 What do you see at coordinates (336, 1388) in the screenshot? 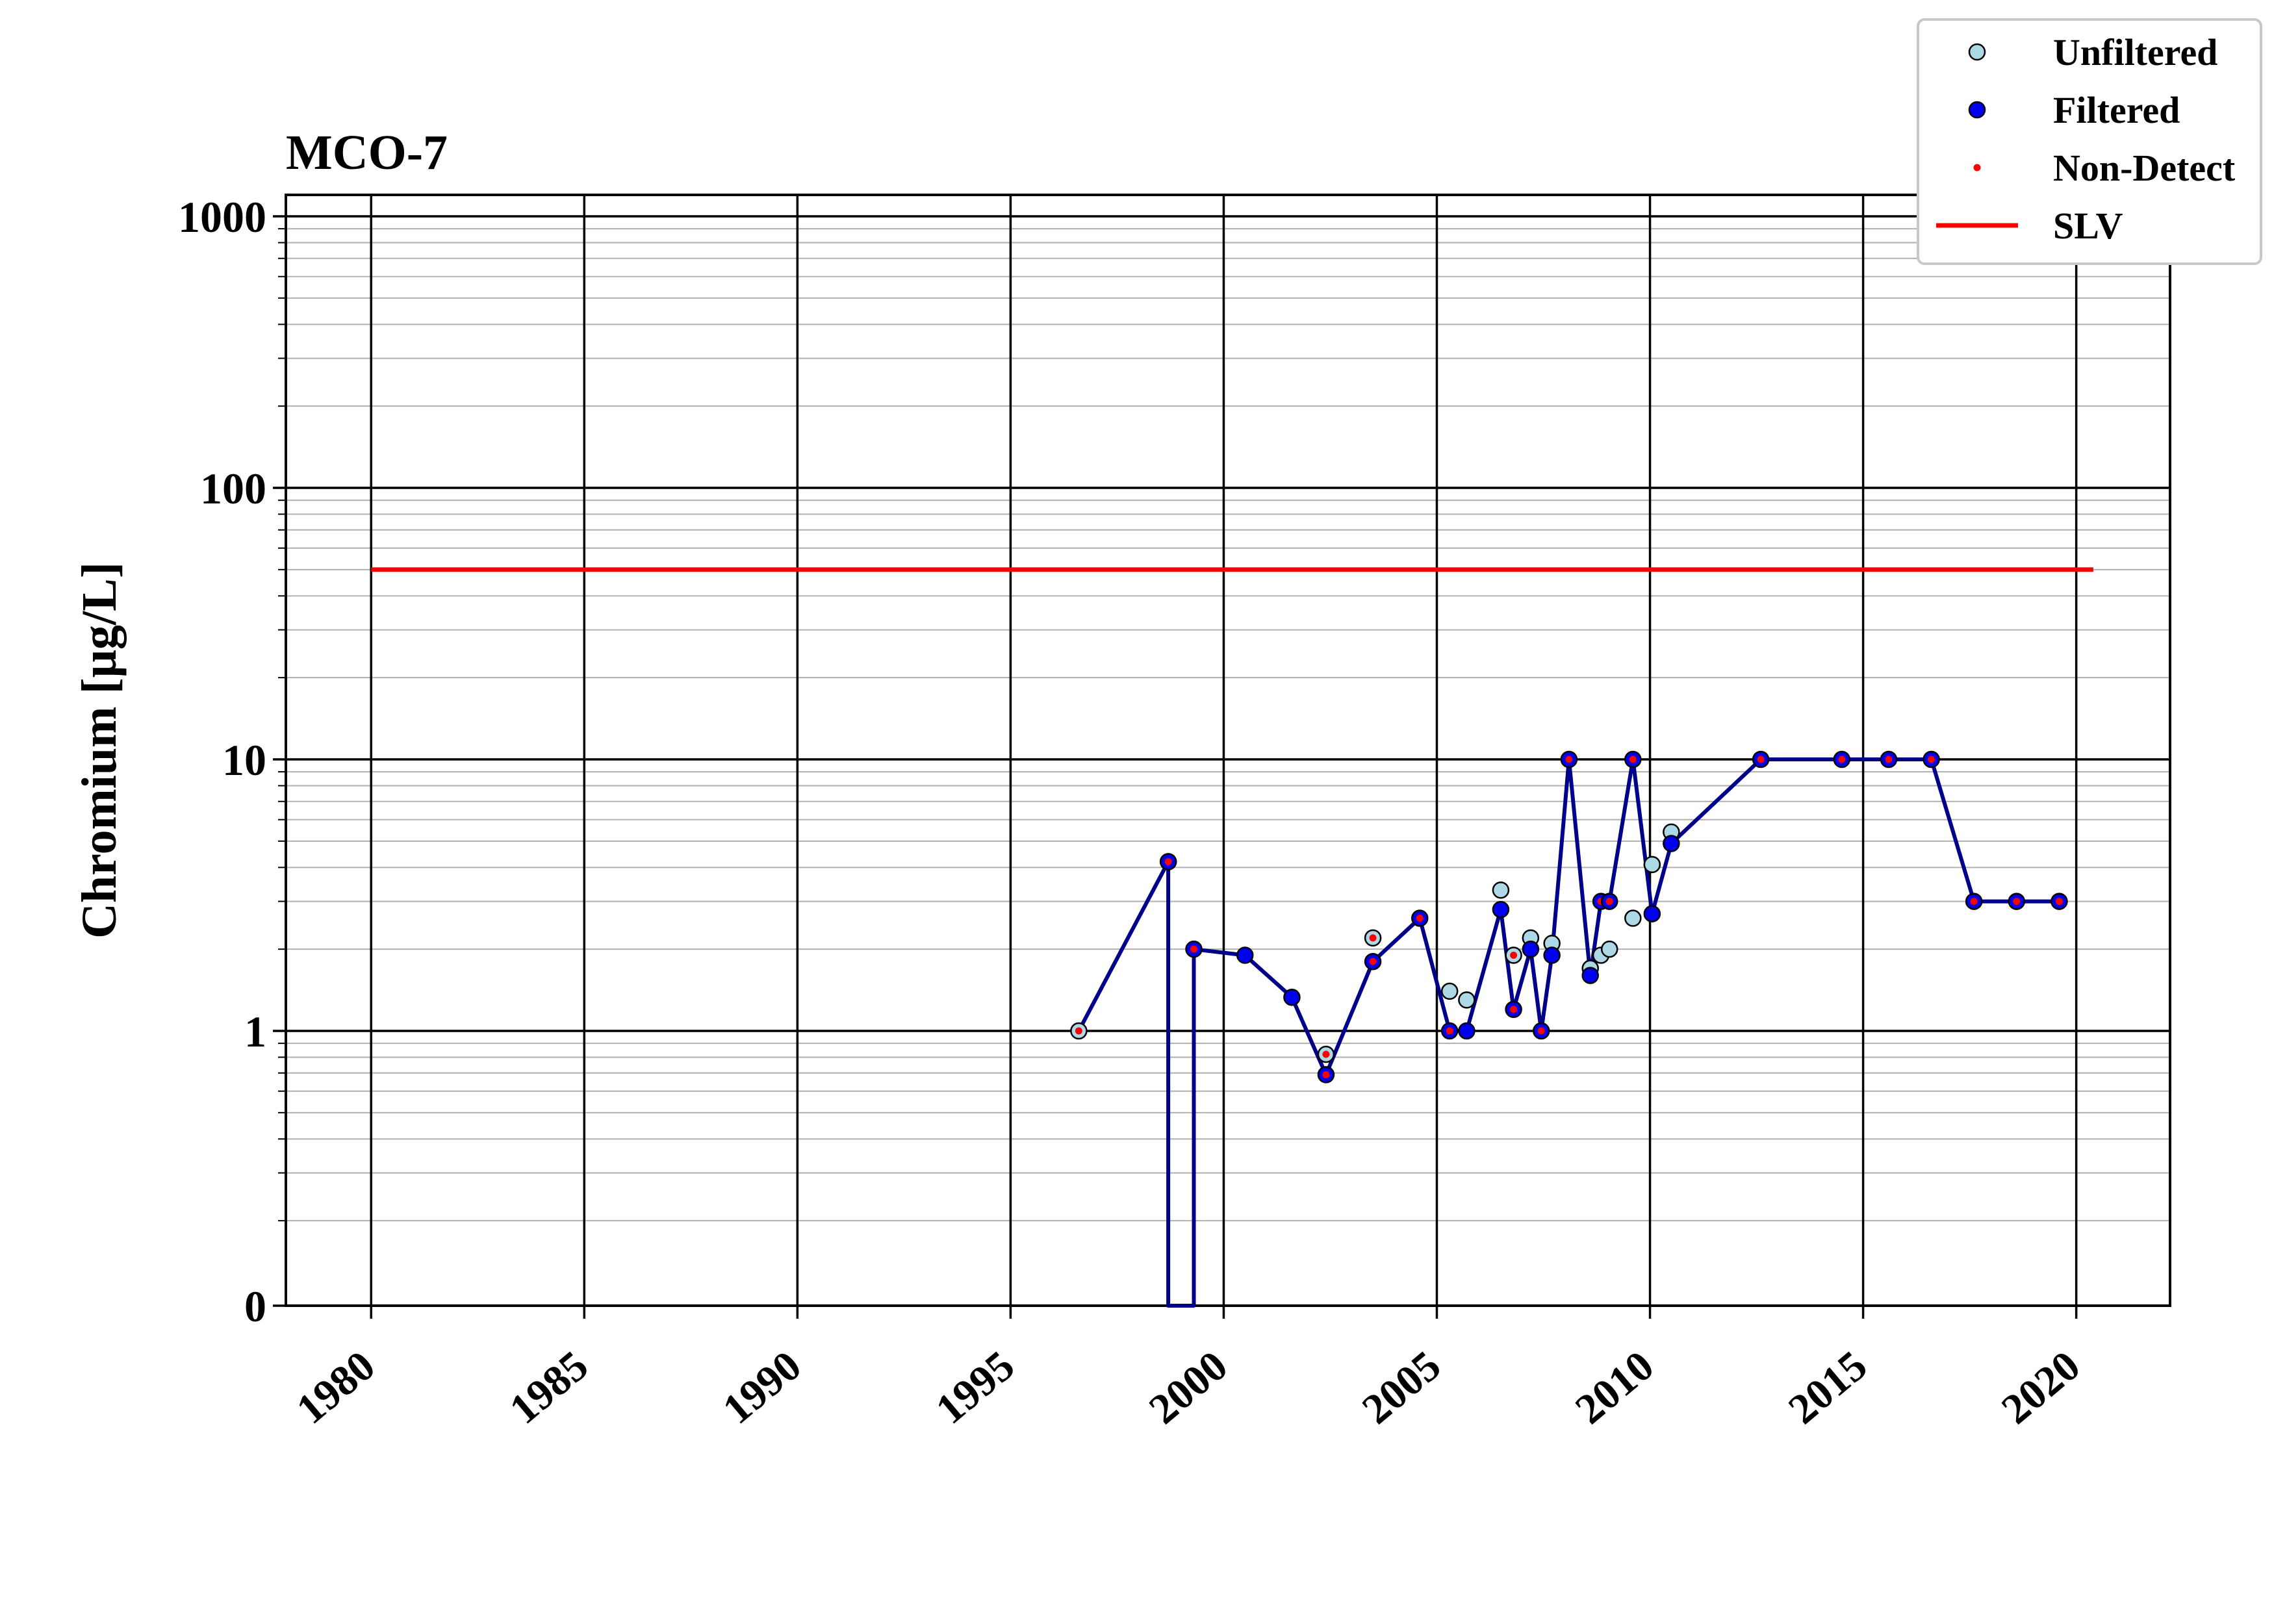
I see `x-tick-label: 1980` at bounding box center [336, 1388].